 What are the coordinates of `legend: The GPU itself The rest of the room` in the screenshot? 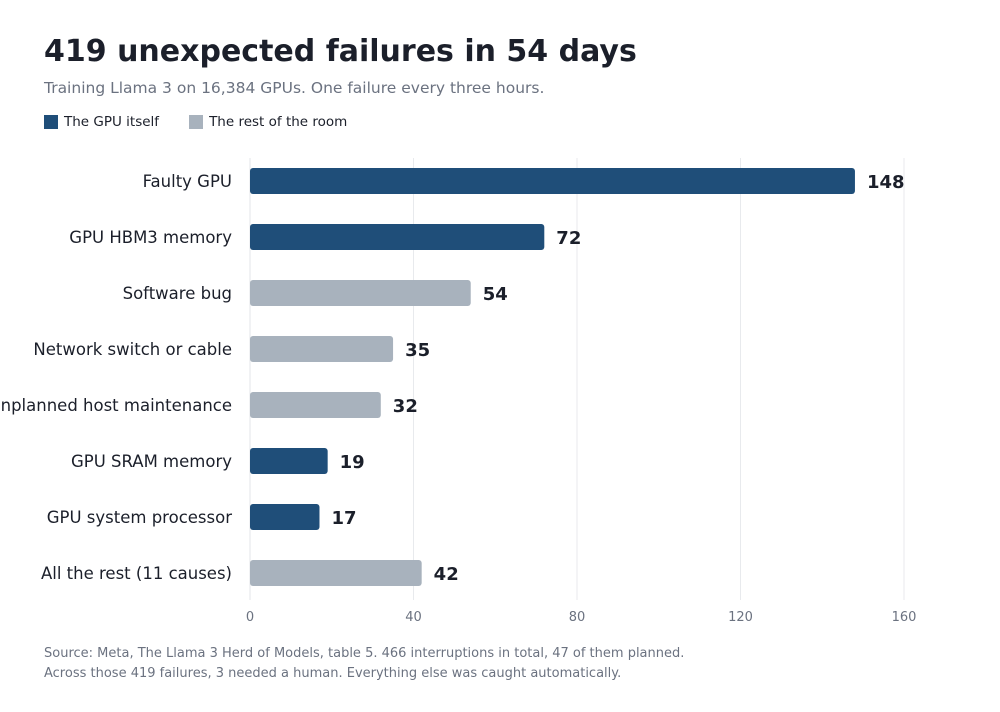 It's located at (210, 122).